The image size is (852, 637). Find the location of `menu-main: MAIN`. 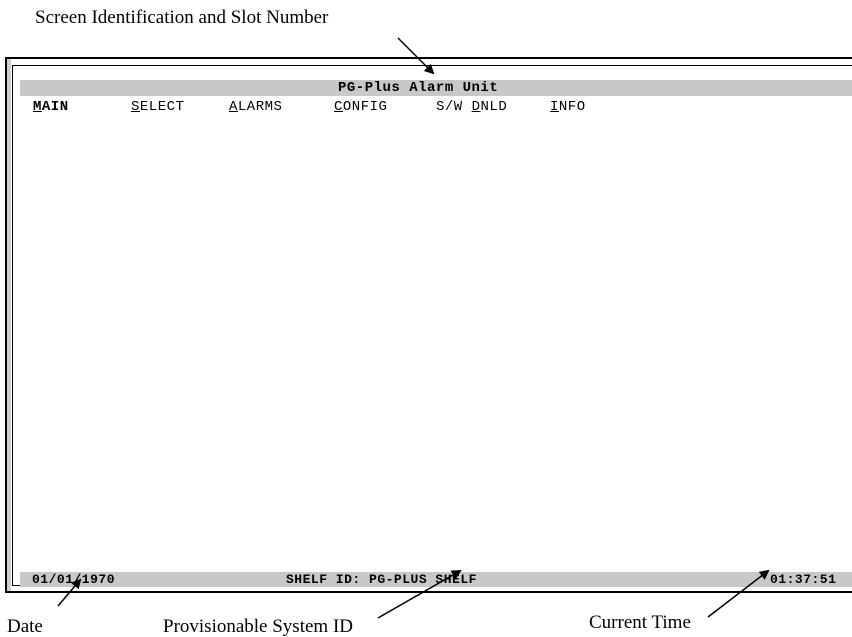

menu-main: MAIN is located at coordinates (51, 107).